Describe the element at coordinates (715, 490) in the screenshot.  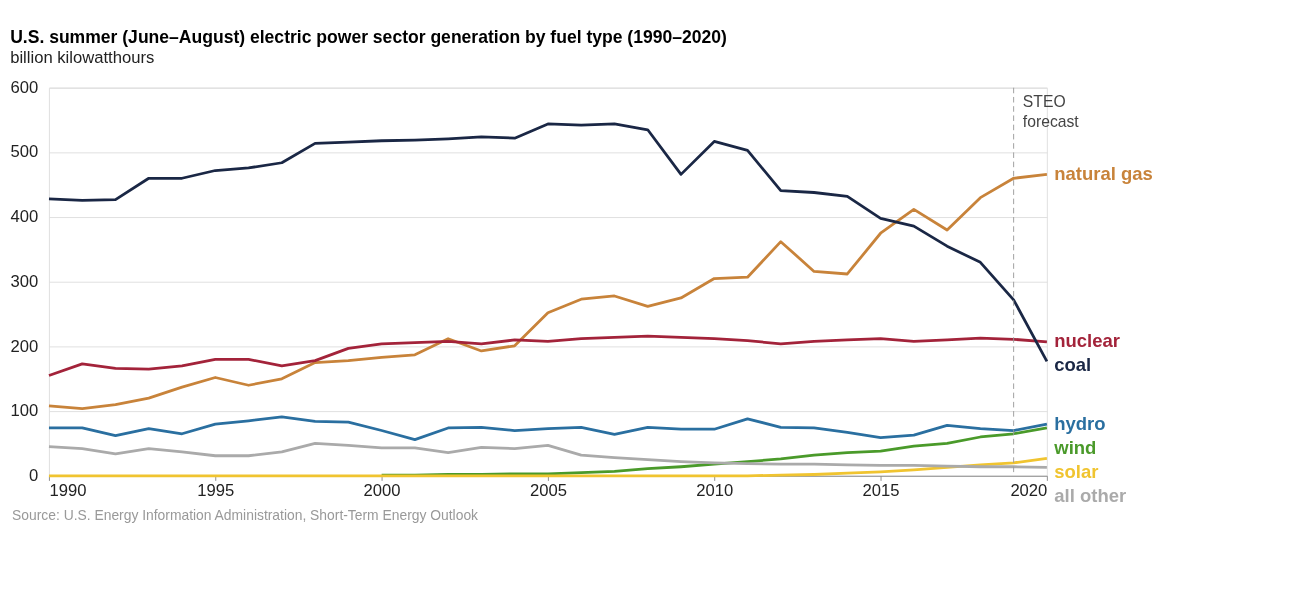
I see `x-tick-label: 2010` at that location.